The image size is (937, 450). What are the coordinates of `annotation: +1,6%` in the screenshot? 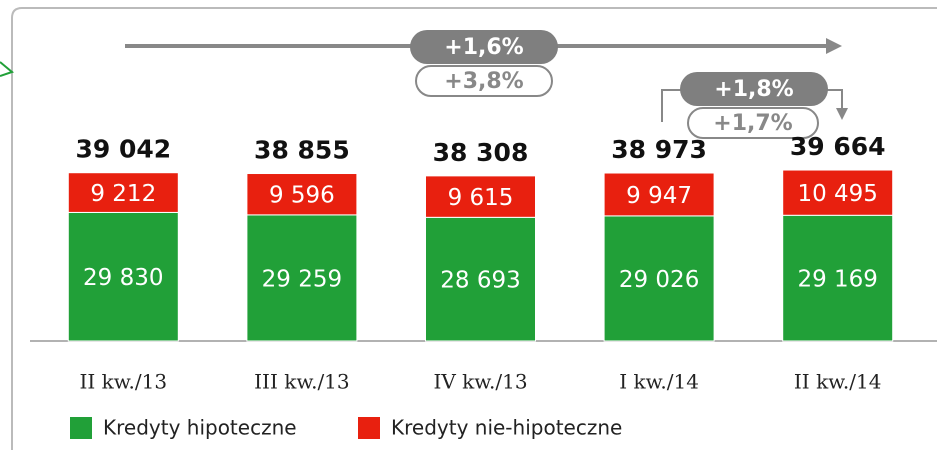 It's located at (483, 47).